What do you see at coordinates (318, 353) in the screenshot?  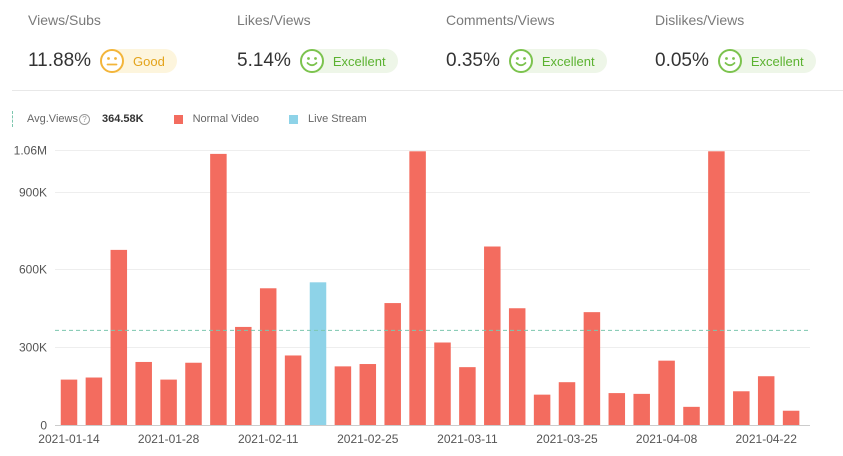 I see `bar-live-stream` at bounding box center [318, 353].